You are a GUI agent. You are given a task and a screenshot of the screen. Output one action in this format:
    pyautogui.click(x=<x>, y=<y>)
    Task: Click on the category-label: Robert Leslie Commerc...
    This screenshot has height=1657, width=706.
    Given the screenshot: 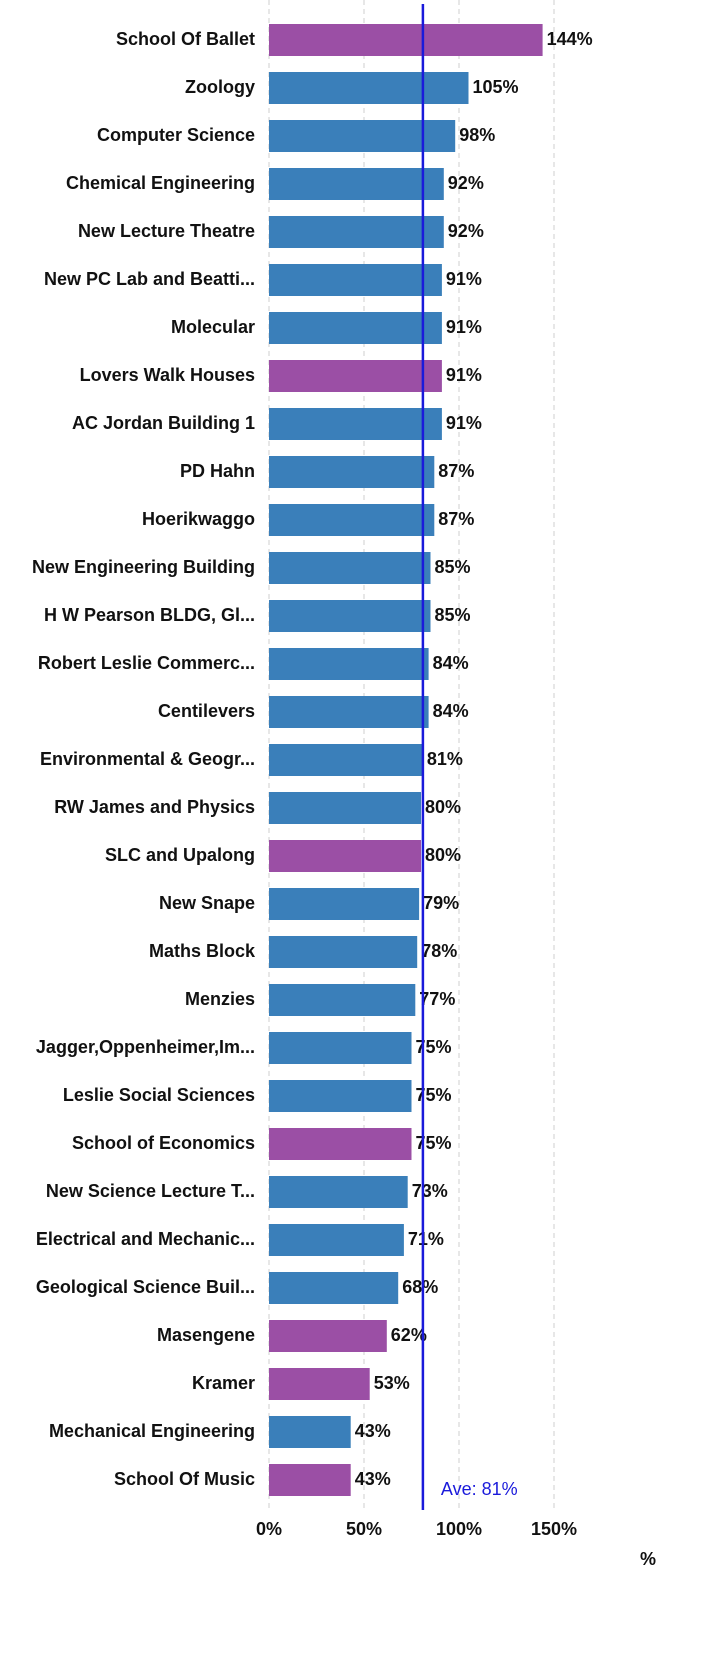 What is the action you would take?
    pyautogui.click(x=146, y=663)
    